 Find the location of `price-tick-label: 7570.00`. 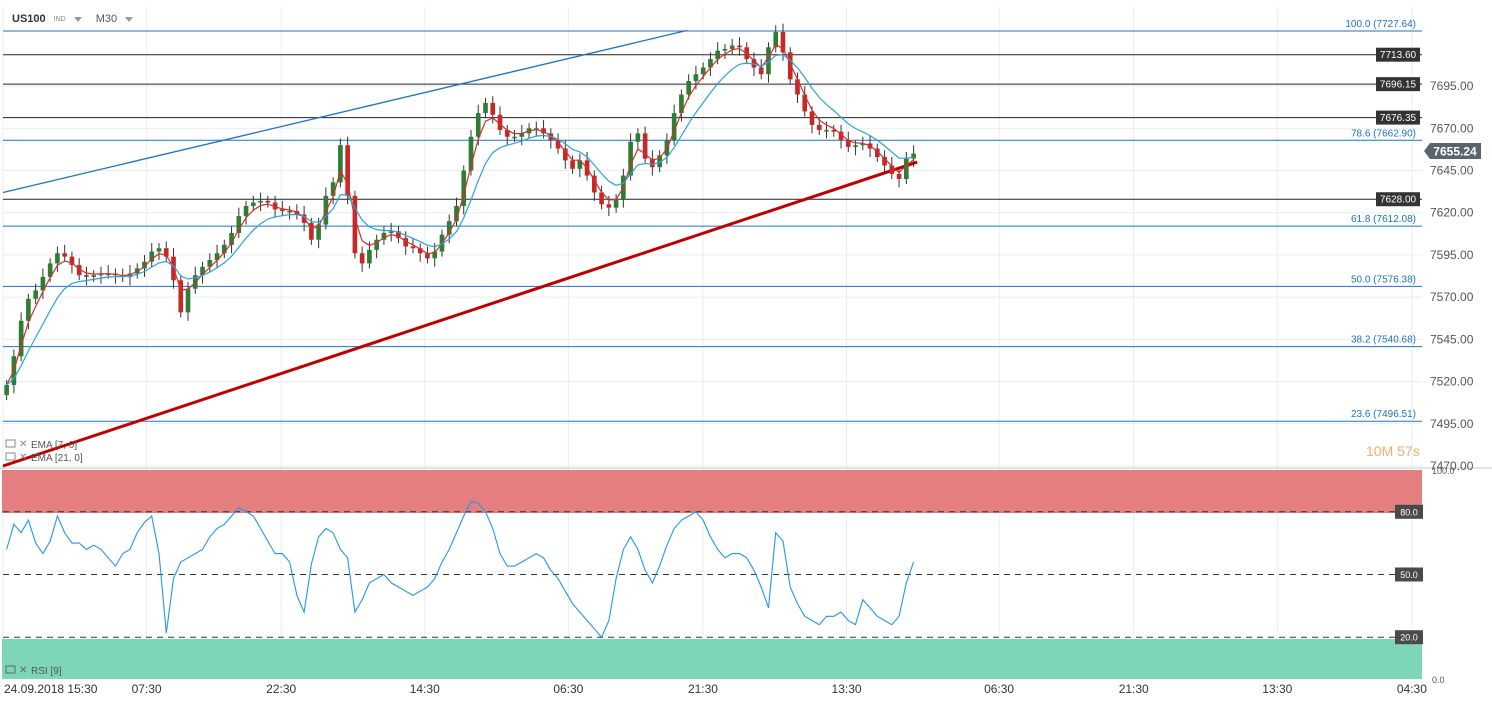

price-tick-label: 7570.00 is located at coordinates (1452, 297).